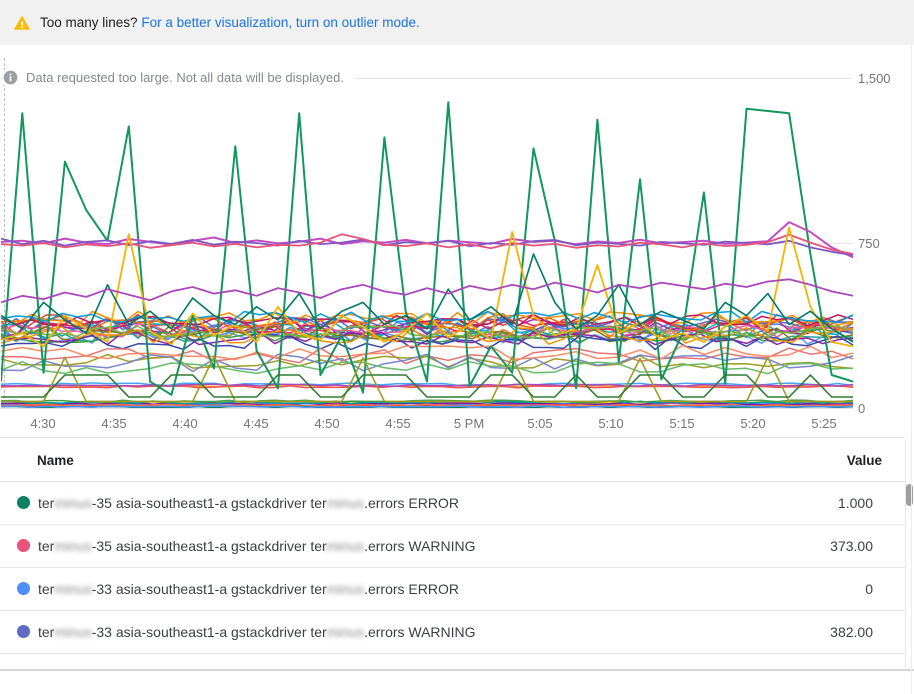 The image size is (914, 694). Describe the element at coordinates (869, 588) in the screenshot. I see `series-value: 0` at that location.